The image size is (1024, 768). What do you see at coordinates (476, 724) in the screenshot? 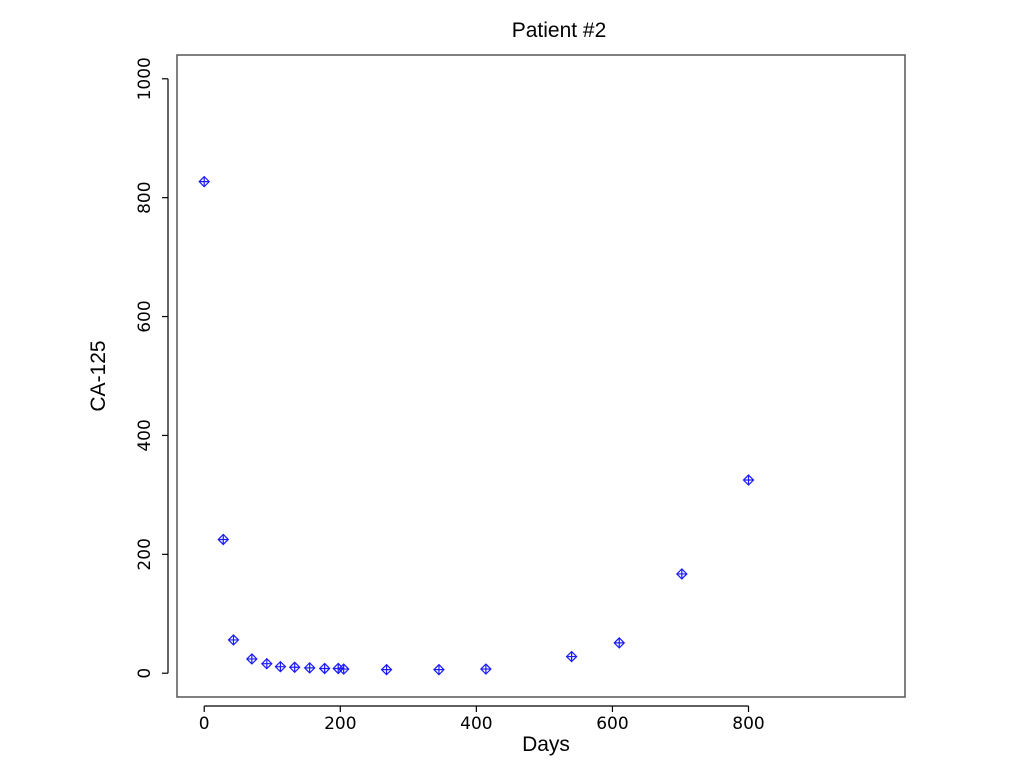
I see `x-tick-label: 400` at bounding box center [476, 724].